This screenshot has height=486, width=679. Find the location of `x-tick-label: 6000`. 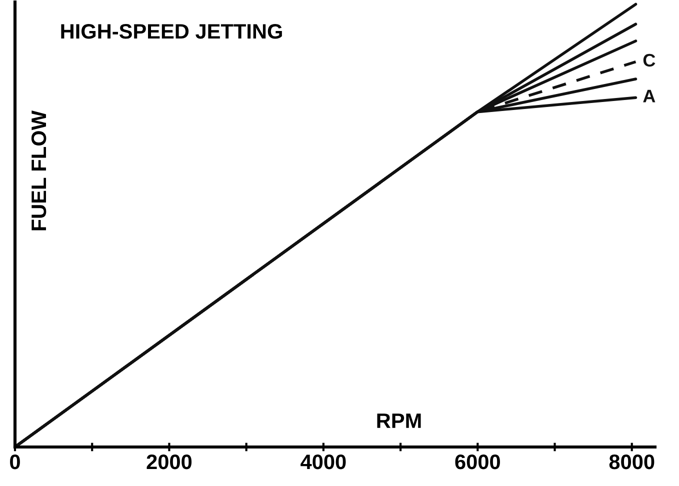

x-tick-label: 6000 is located at coordinates (477, 462).